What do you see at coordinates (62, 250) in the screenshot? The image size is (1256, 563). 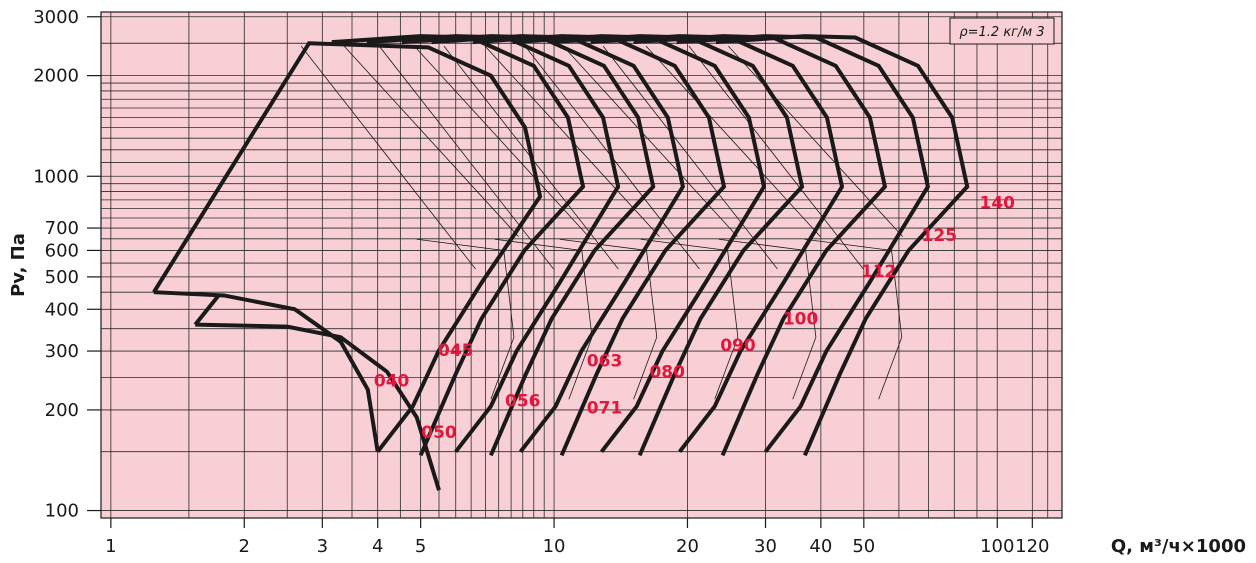 I see `y-tick-label: 600` at bounding box center [62, 250].